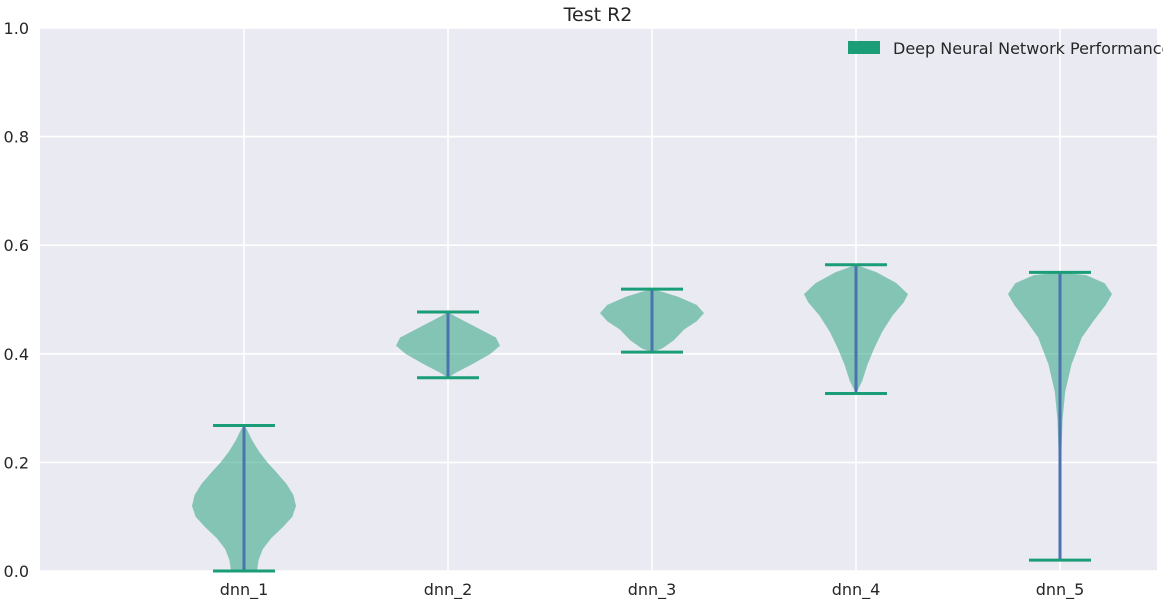  I want to click on y-tick-label: 0.2, so click(16, 462).